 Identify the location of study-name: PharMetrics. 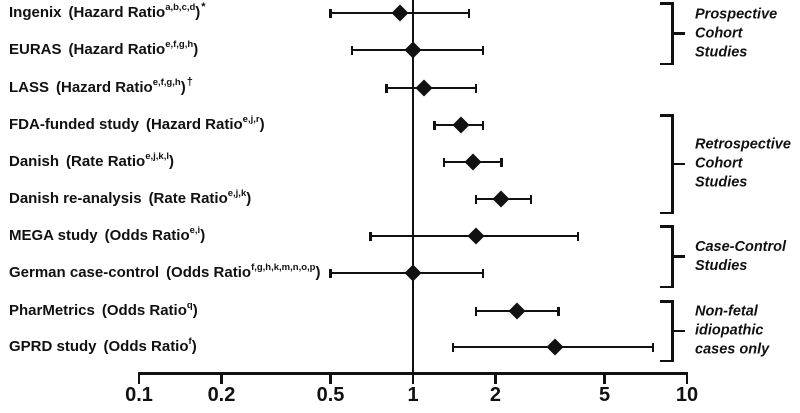
(52, 310).